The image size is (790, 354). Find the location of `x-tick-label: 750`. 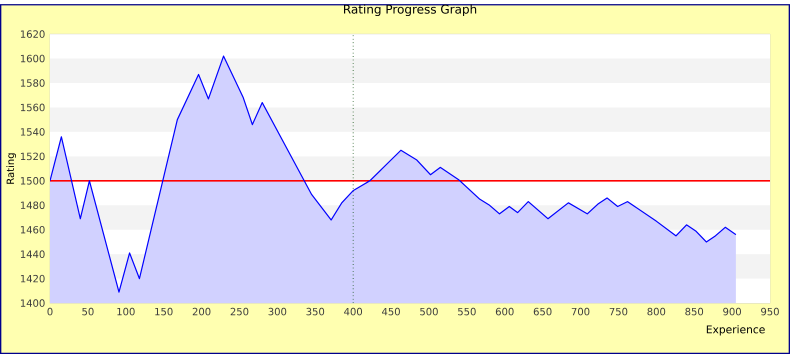

x-tick-label: 750 is located at coordinates (619, 312).